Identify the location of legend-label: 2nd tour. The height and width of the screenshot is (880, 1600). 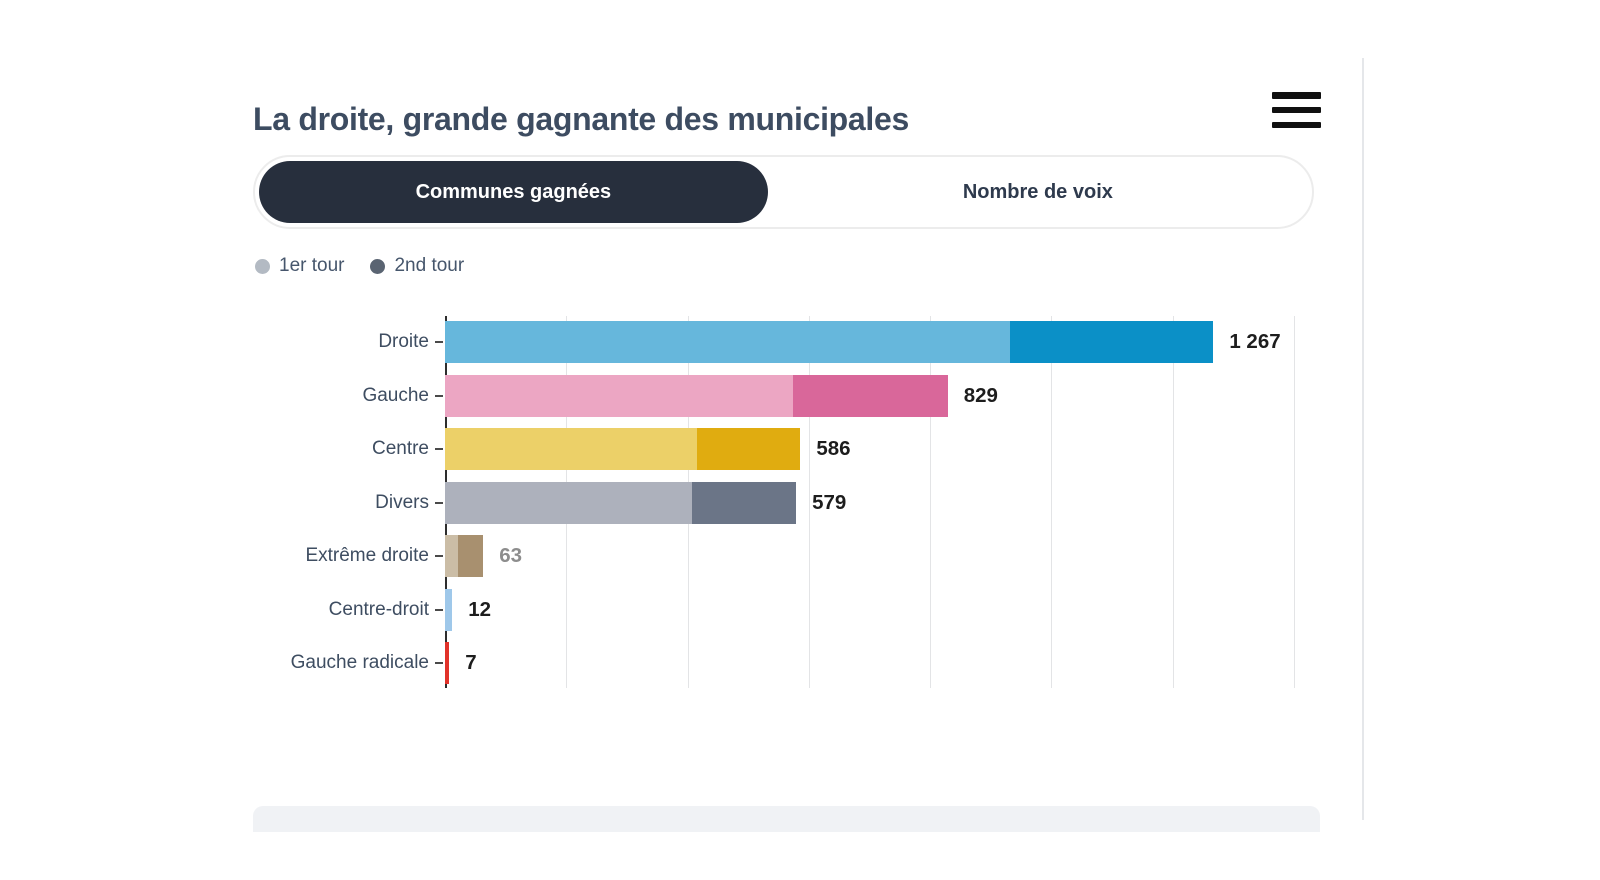
(429, 265).